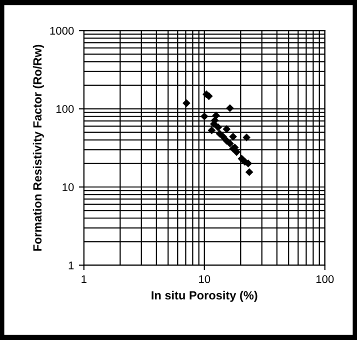 This screenshot has height=340, width=357. What do you see at coordinates (325, 279) in the screenshot?
I see `x-tick-label: 100` at bounding box center [325, 279].